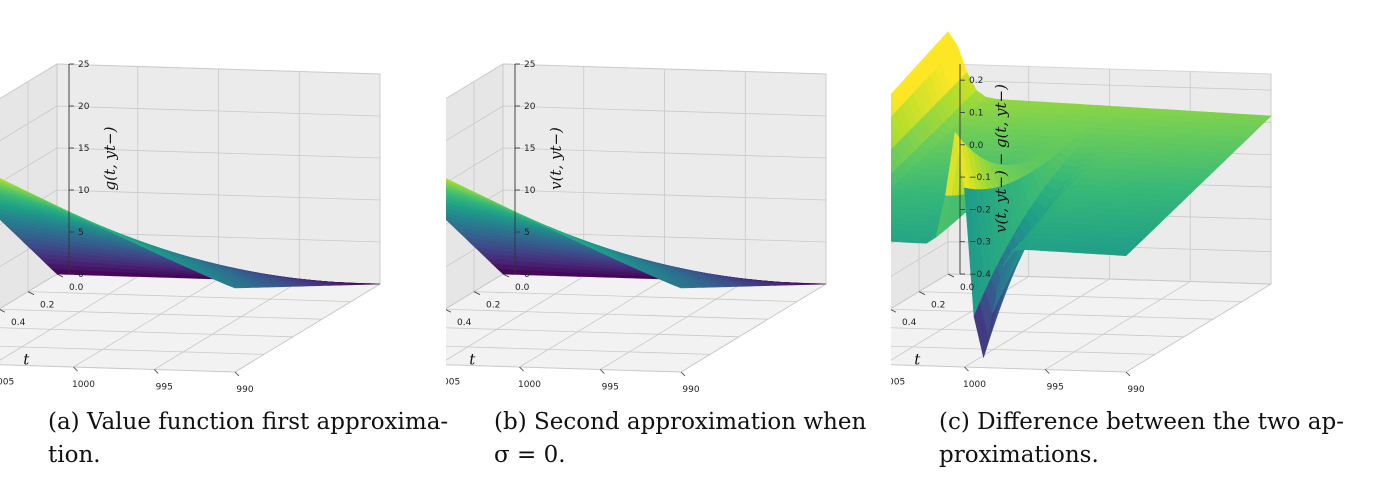  What do you see at coordinates (976, 146) in the screenshot?
I see `z-tick-label: 0.0` at bounding box center [976, 146].